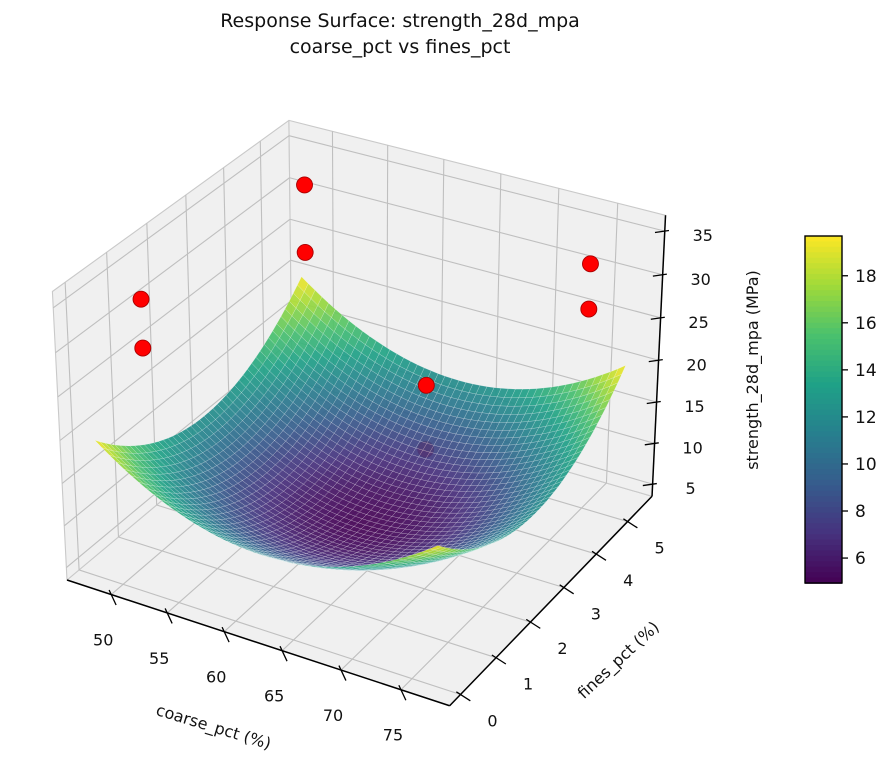 Image resolution: width=896 pixels, height=765 pixels. What do you see at coordinates (694, 406) in the screenshot?
I see `z-tick-label: 15` at bounding box center [694, 406].